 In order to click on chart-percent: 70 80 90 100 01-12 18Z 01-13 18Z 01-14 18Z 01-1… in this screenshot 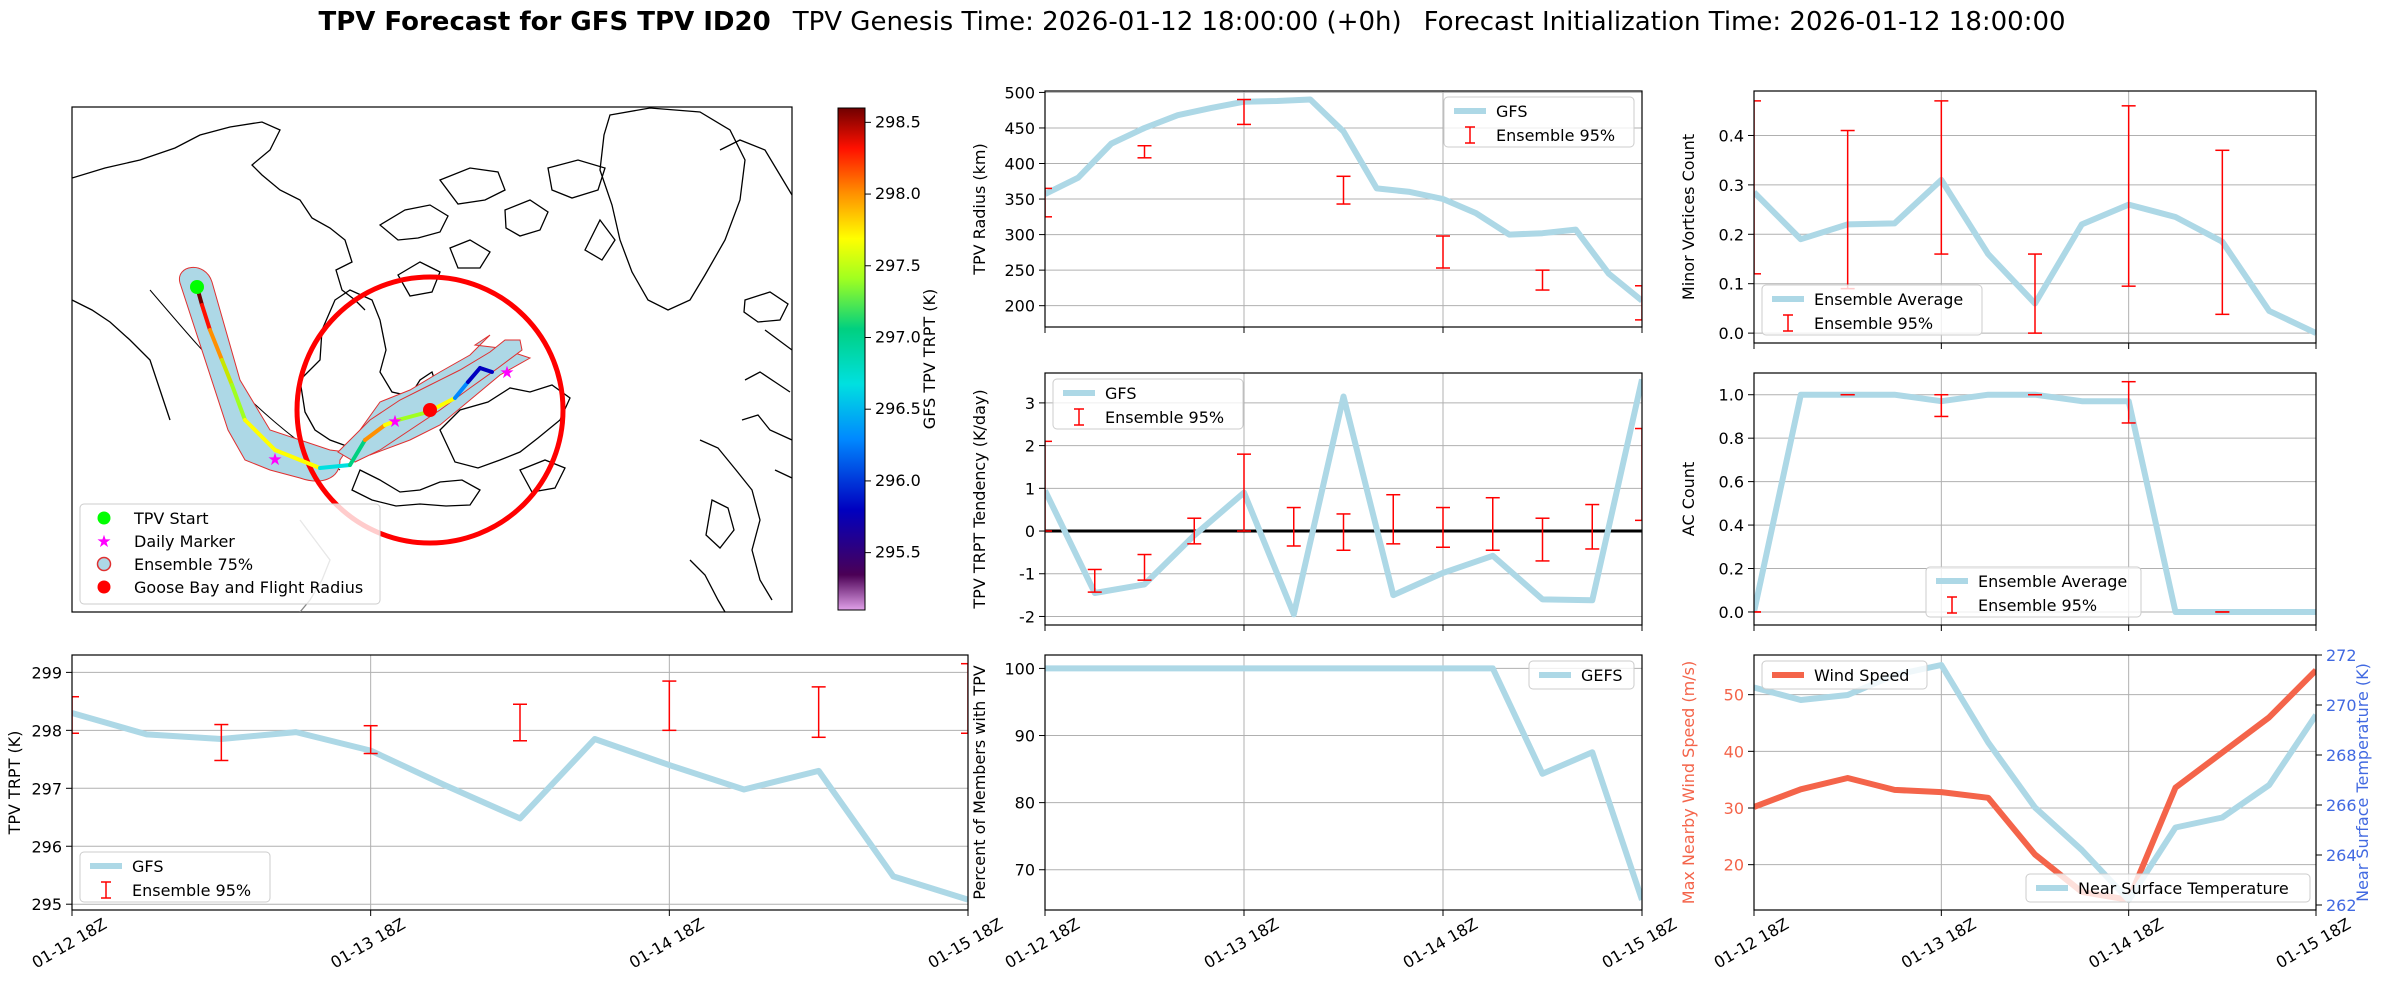, I will do `click(1325, 813)`.